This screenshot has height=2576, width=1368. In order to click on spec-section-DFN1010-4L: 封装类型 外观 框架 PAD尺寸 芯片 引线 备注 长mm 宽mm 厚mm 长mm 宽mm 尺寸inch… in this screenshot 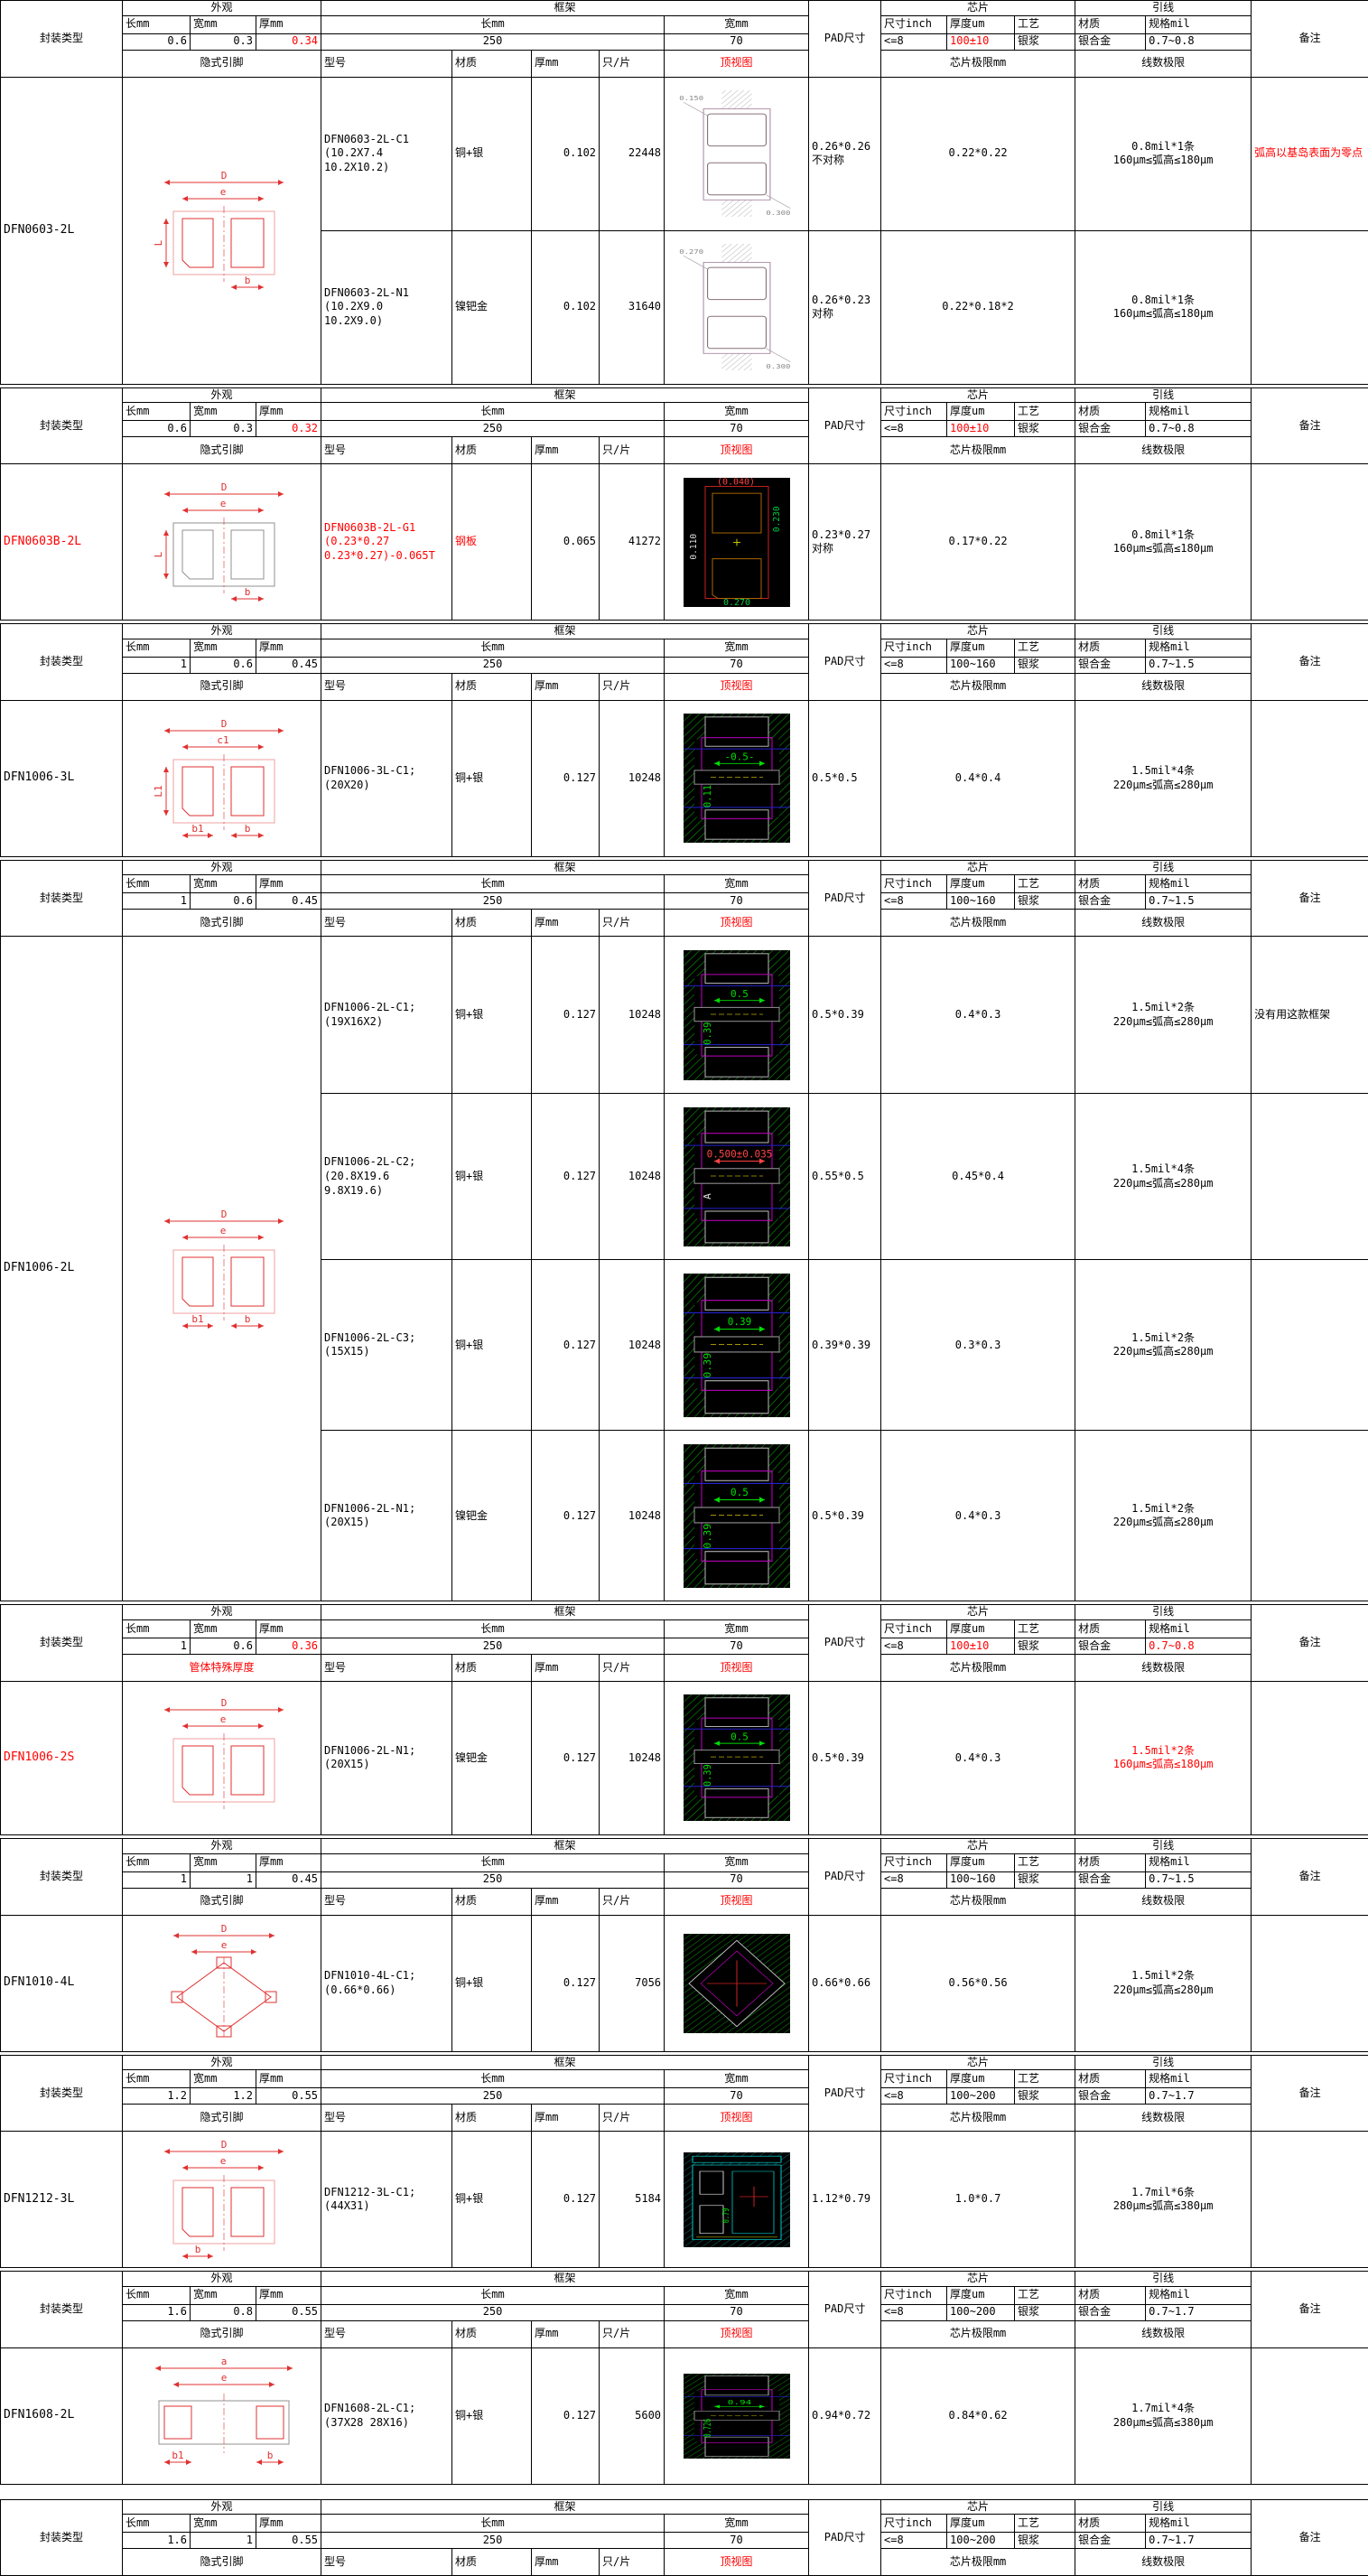, I will do `click(684, 1944)`.